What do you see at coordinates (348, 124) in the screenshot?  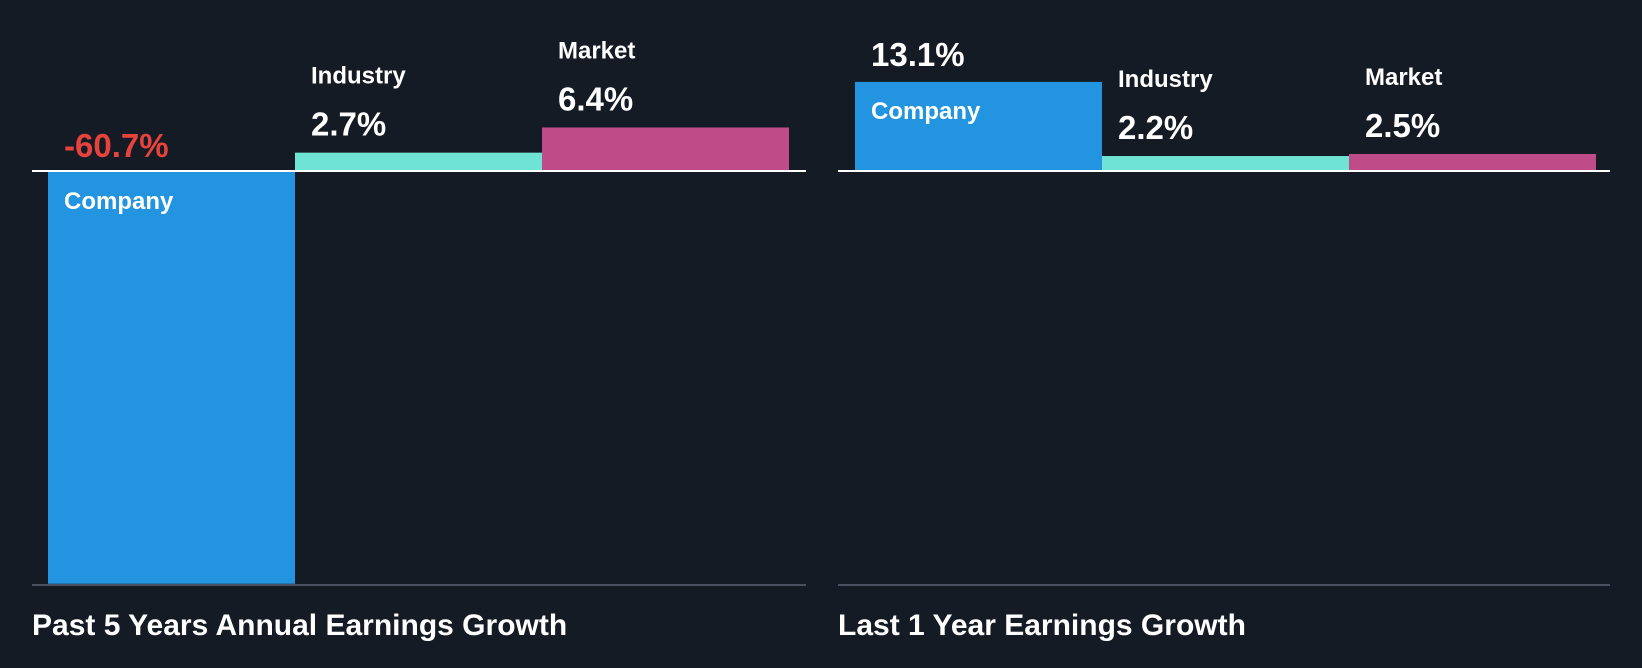 I see `value-label-industry: 2.7%` at bounding box center [348, 124].